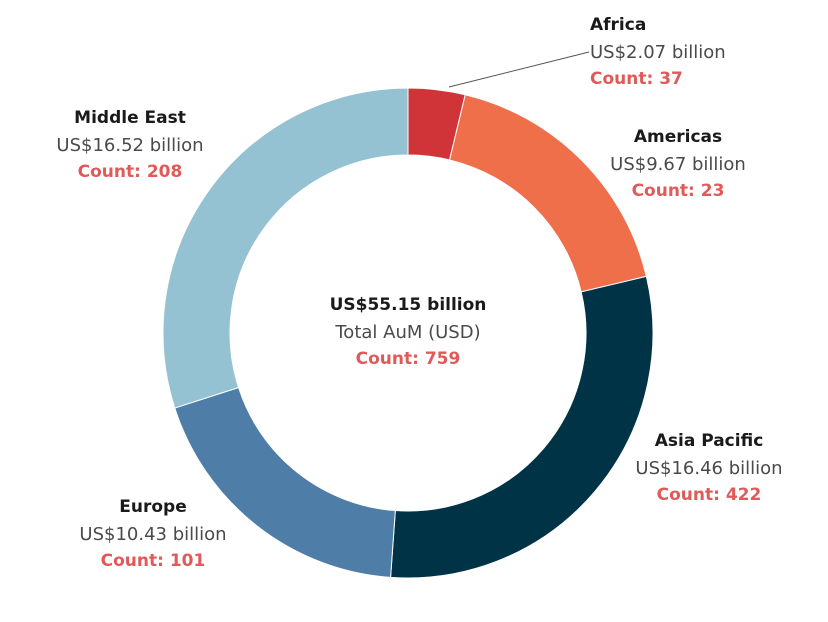 The height and width of the screenshot is (622, 828). I want to click on label-europe-value: US$10.43 billion, so click(153, 534).